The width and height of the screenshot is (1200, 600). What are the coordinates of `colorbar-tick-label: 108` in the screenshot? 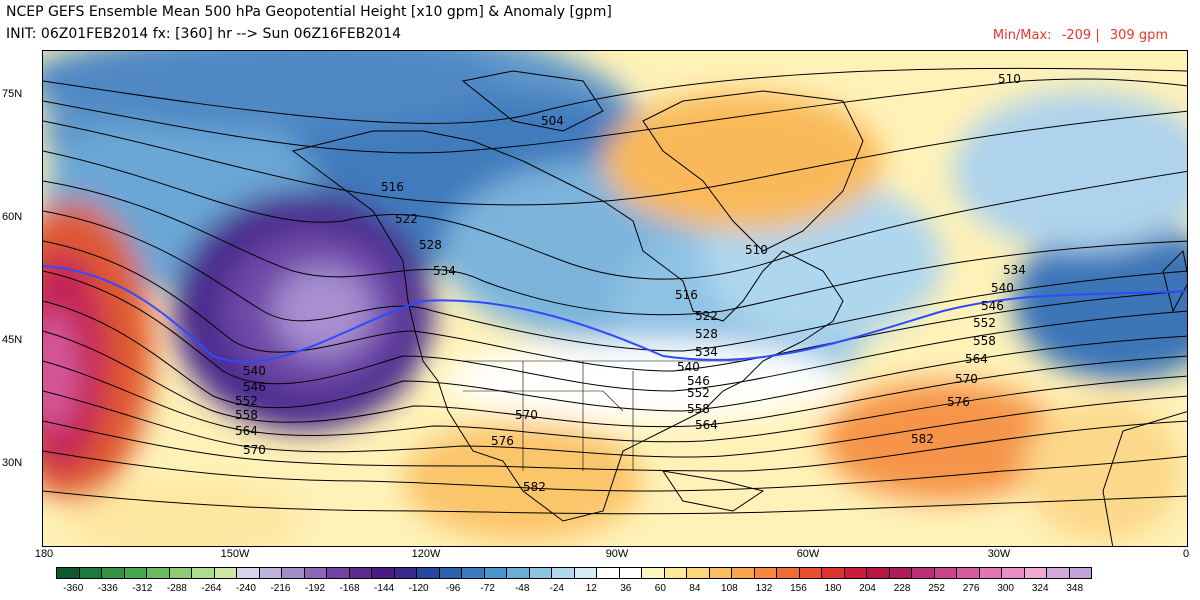 It's located at (729, 588).